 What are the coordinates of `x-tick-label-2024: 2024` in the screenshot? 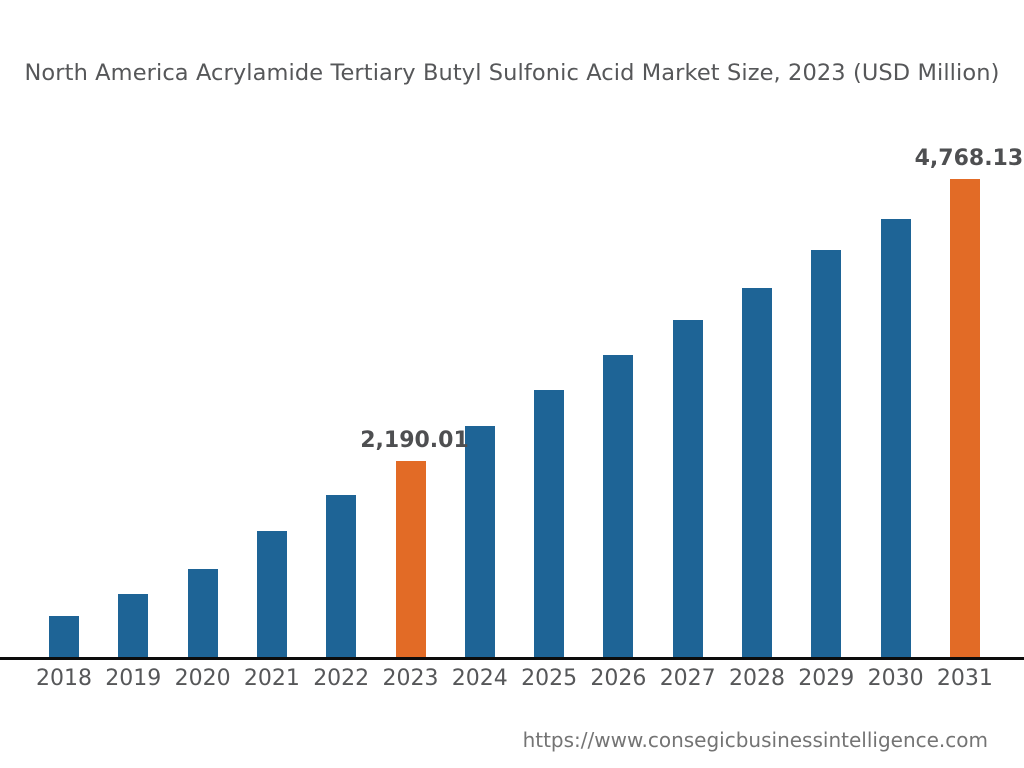 It's located at (479, 678).